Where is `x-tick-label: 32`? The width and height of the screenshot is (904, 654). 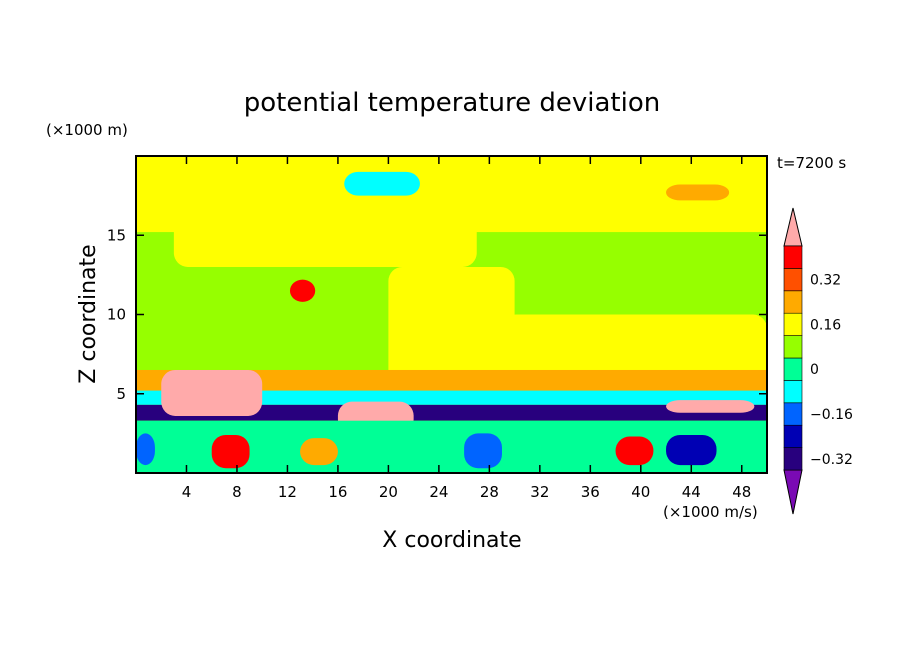
x-tick-label: 32 is located at coordinates (539, 492).